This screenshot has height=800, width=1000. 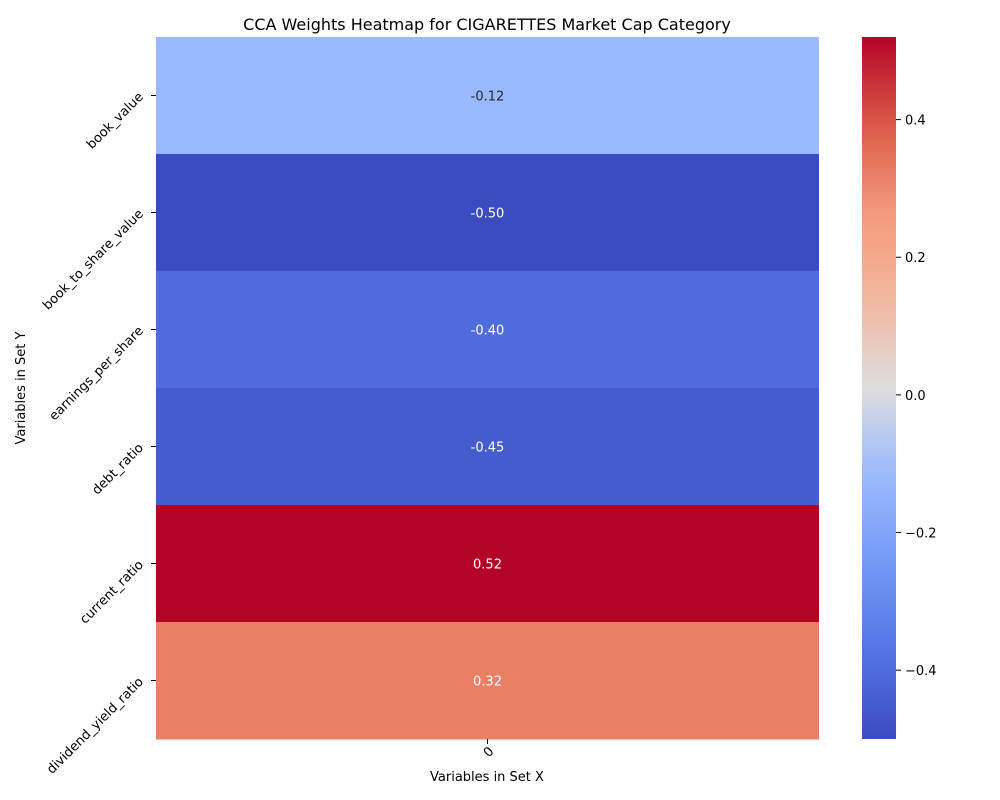 What do you see at coordinates (117, 469) in the screenshot?
I see `y-tick-label: debt_ratio` at bounding box center [117, 469].